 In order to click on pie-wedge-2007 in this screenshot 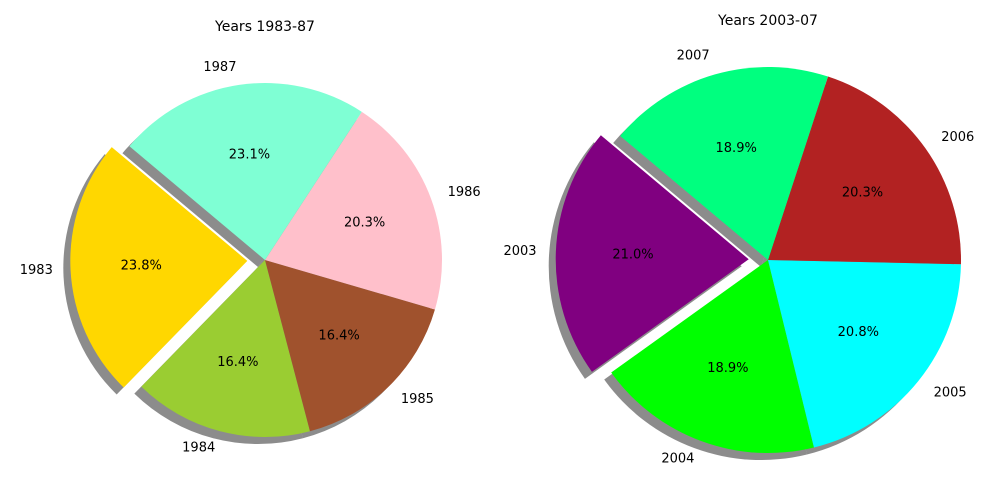, I will do `click(724, 164)`.